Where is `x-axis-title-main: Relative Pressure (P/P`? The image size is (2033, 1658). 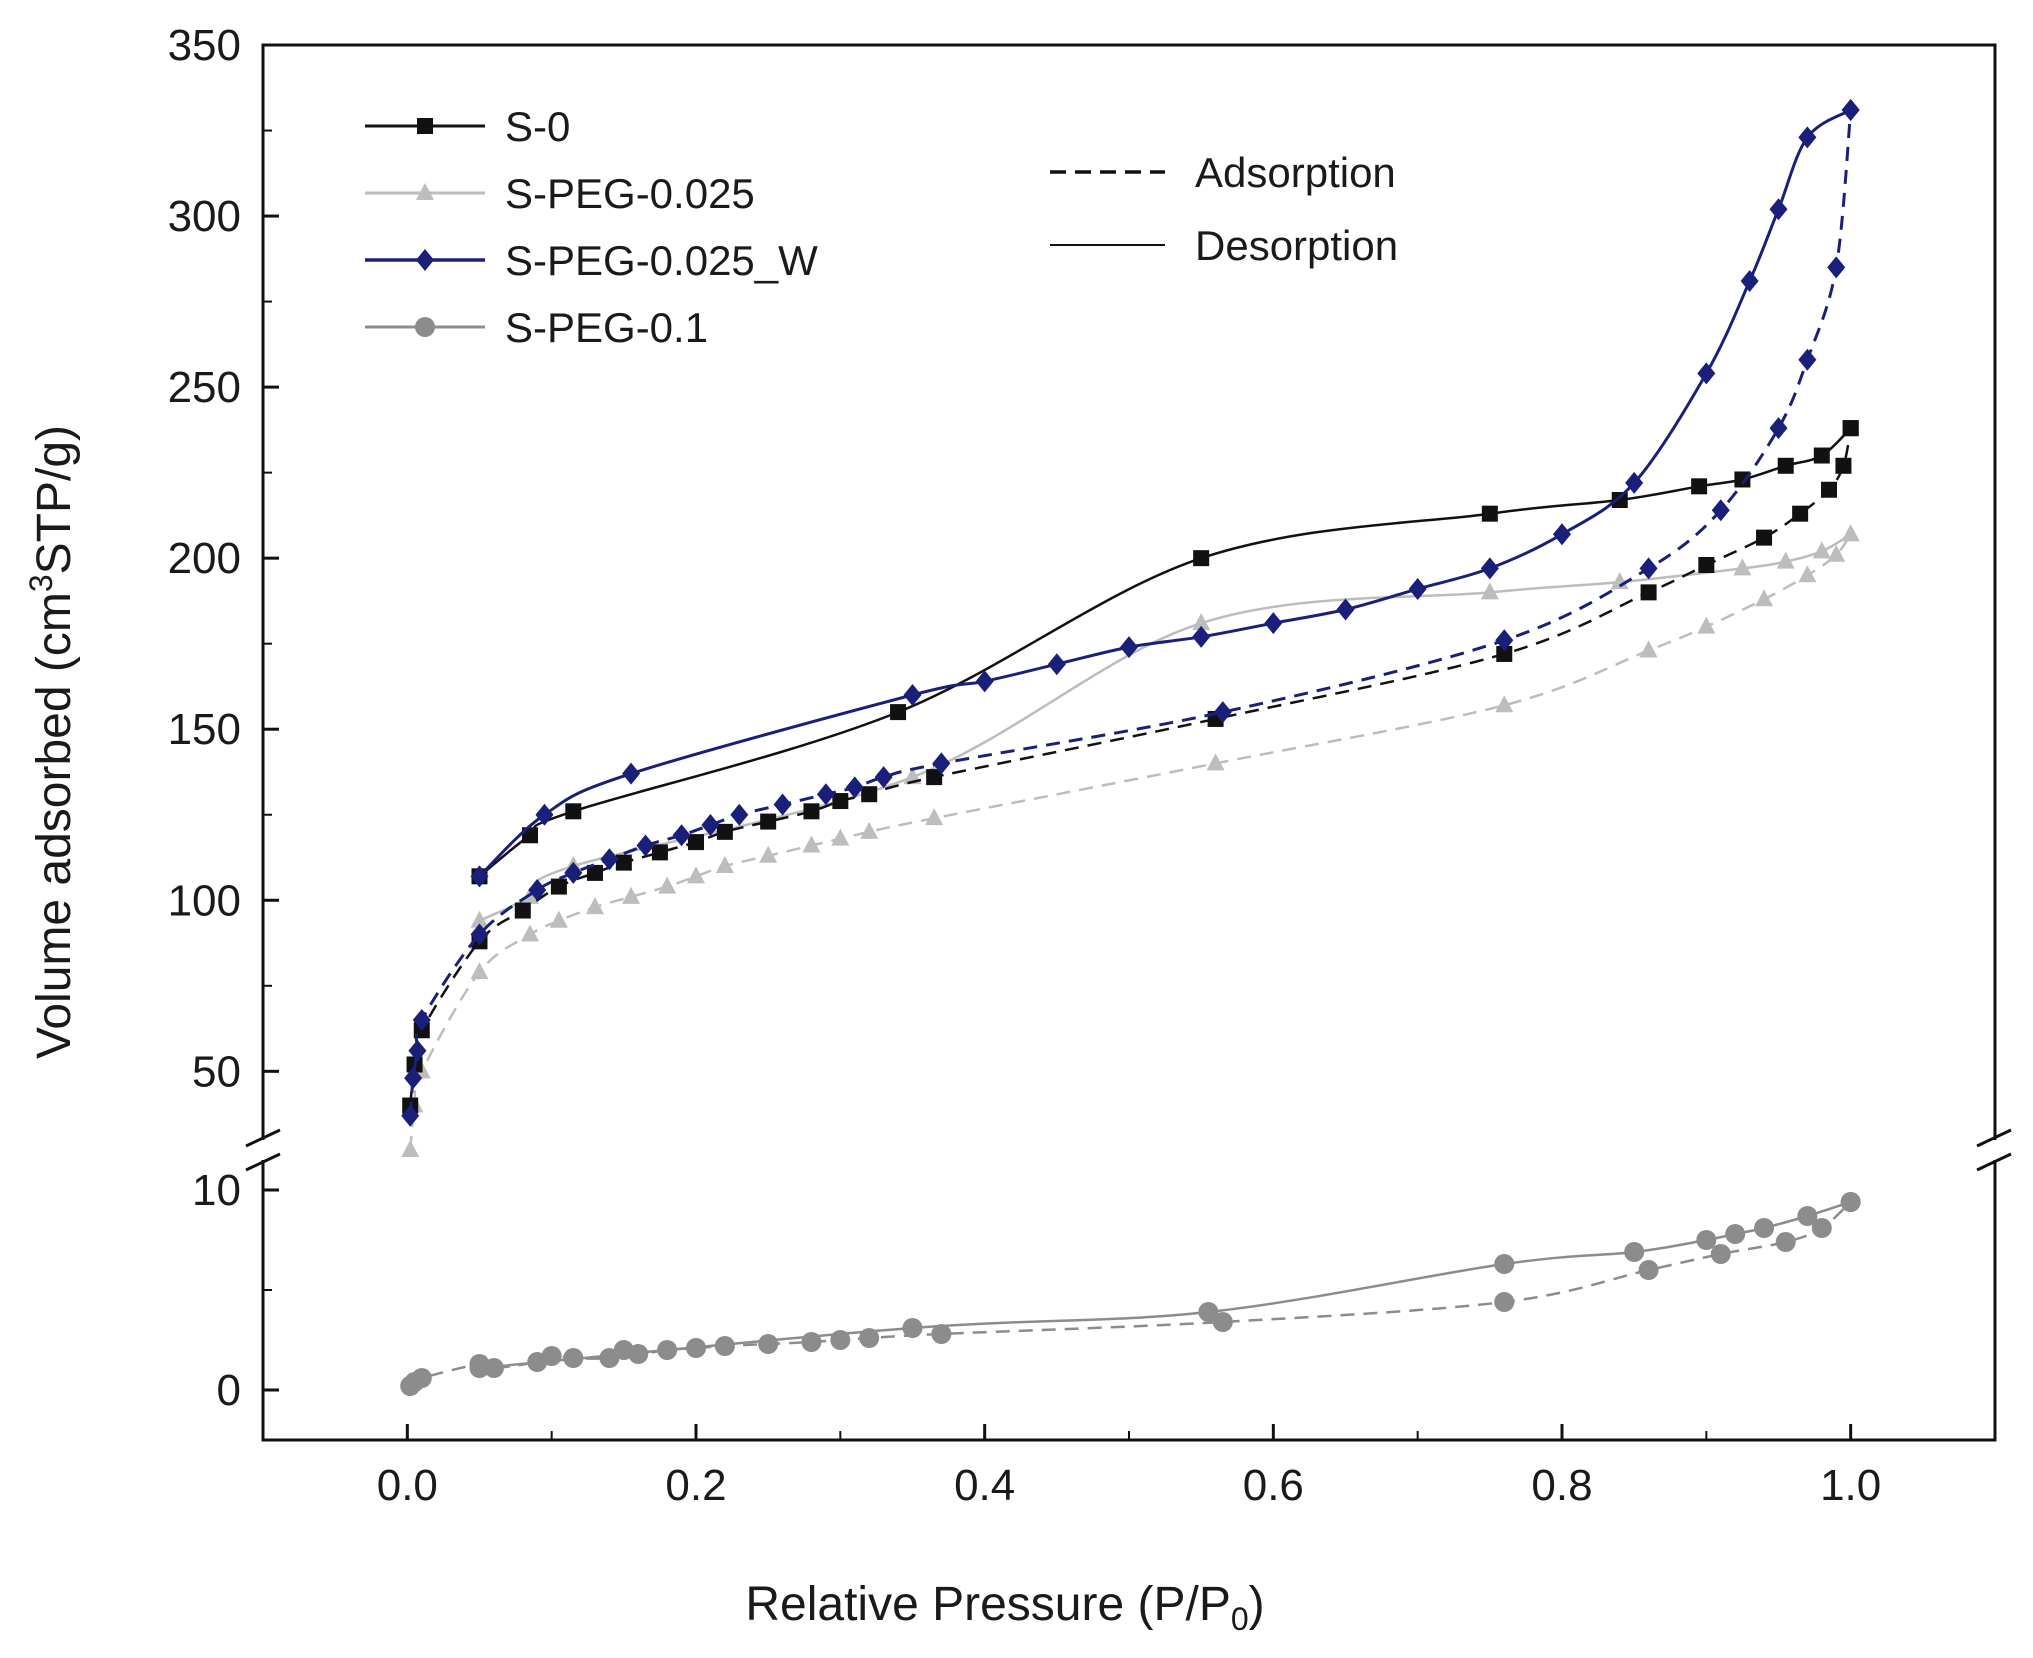
x-axis-title-main: Relative Pressure (P/P is located at coordinates (988, 1604).